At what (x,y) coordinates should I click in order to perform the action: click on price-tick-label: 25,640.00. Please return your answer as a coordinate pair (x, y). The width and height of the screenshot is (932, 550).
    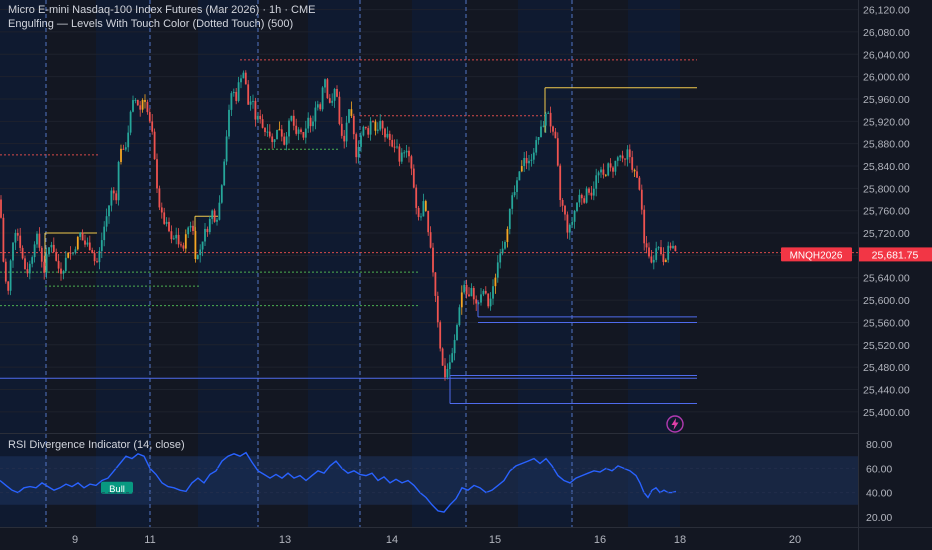
    Looking at the image, I should click on (886, 279).